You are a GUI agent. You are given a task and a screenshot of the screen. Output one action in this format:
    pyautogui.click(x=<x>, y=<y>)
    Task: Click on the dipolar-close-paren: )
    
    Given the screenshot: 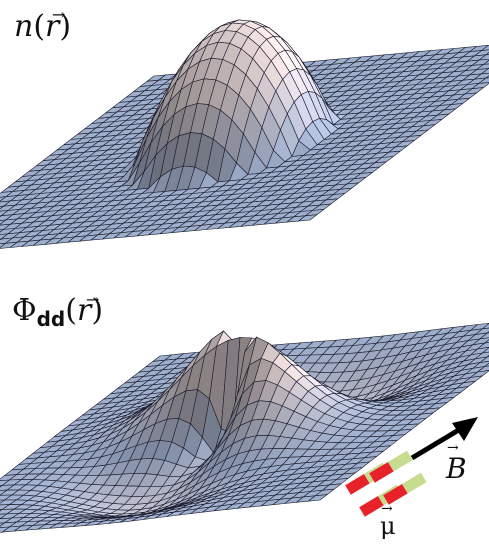 What is the action you would take?
    pyautogui.click(x=97, y=310)
    